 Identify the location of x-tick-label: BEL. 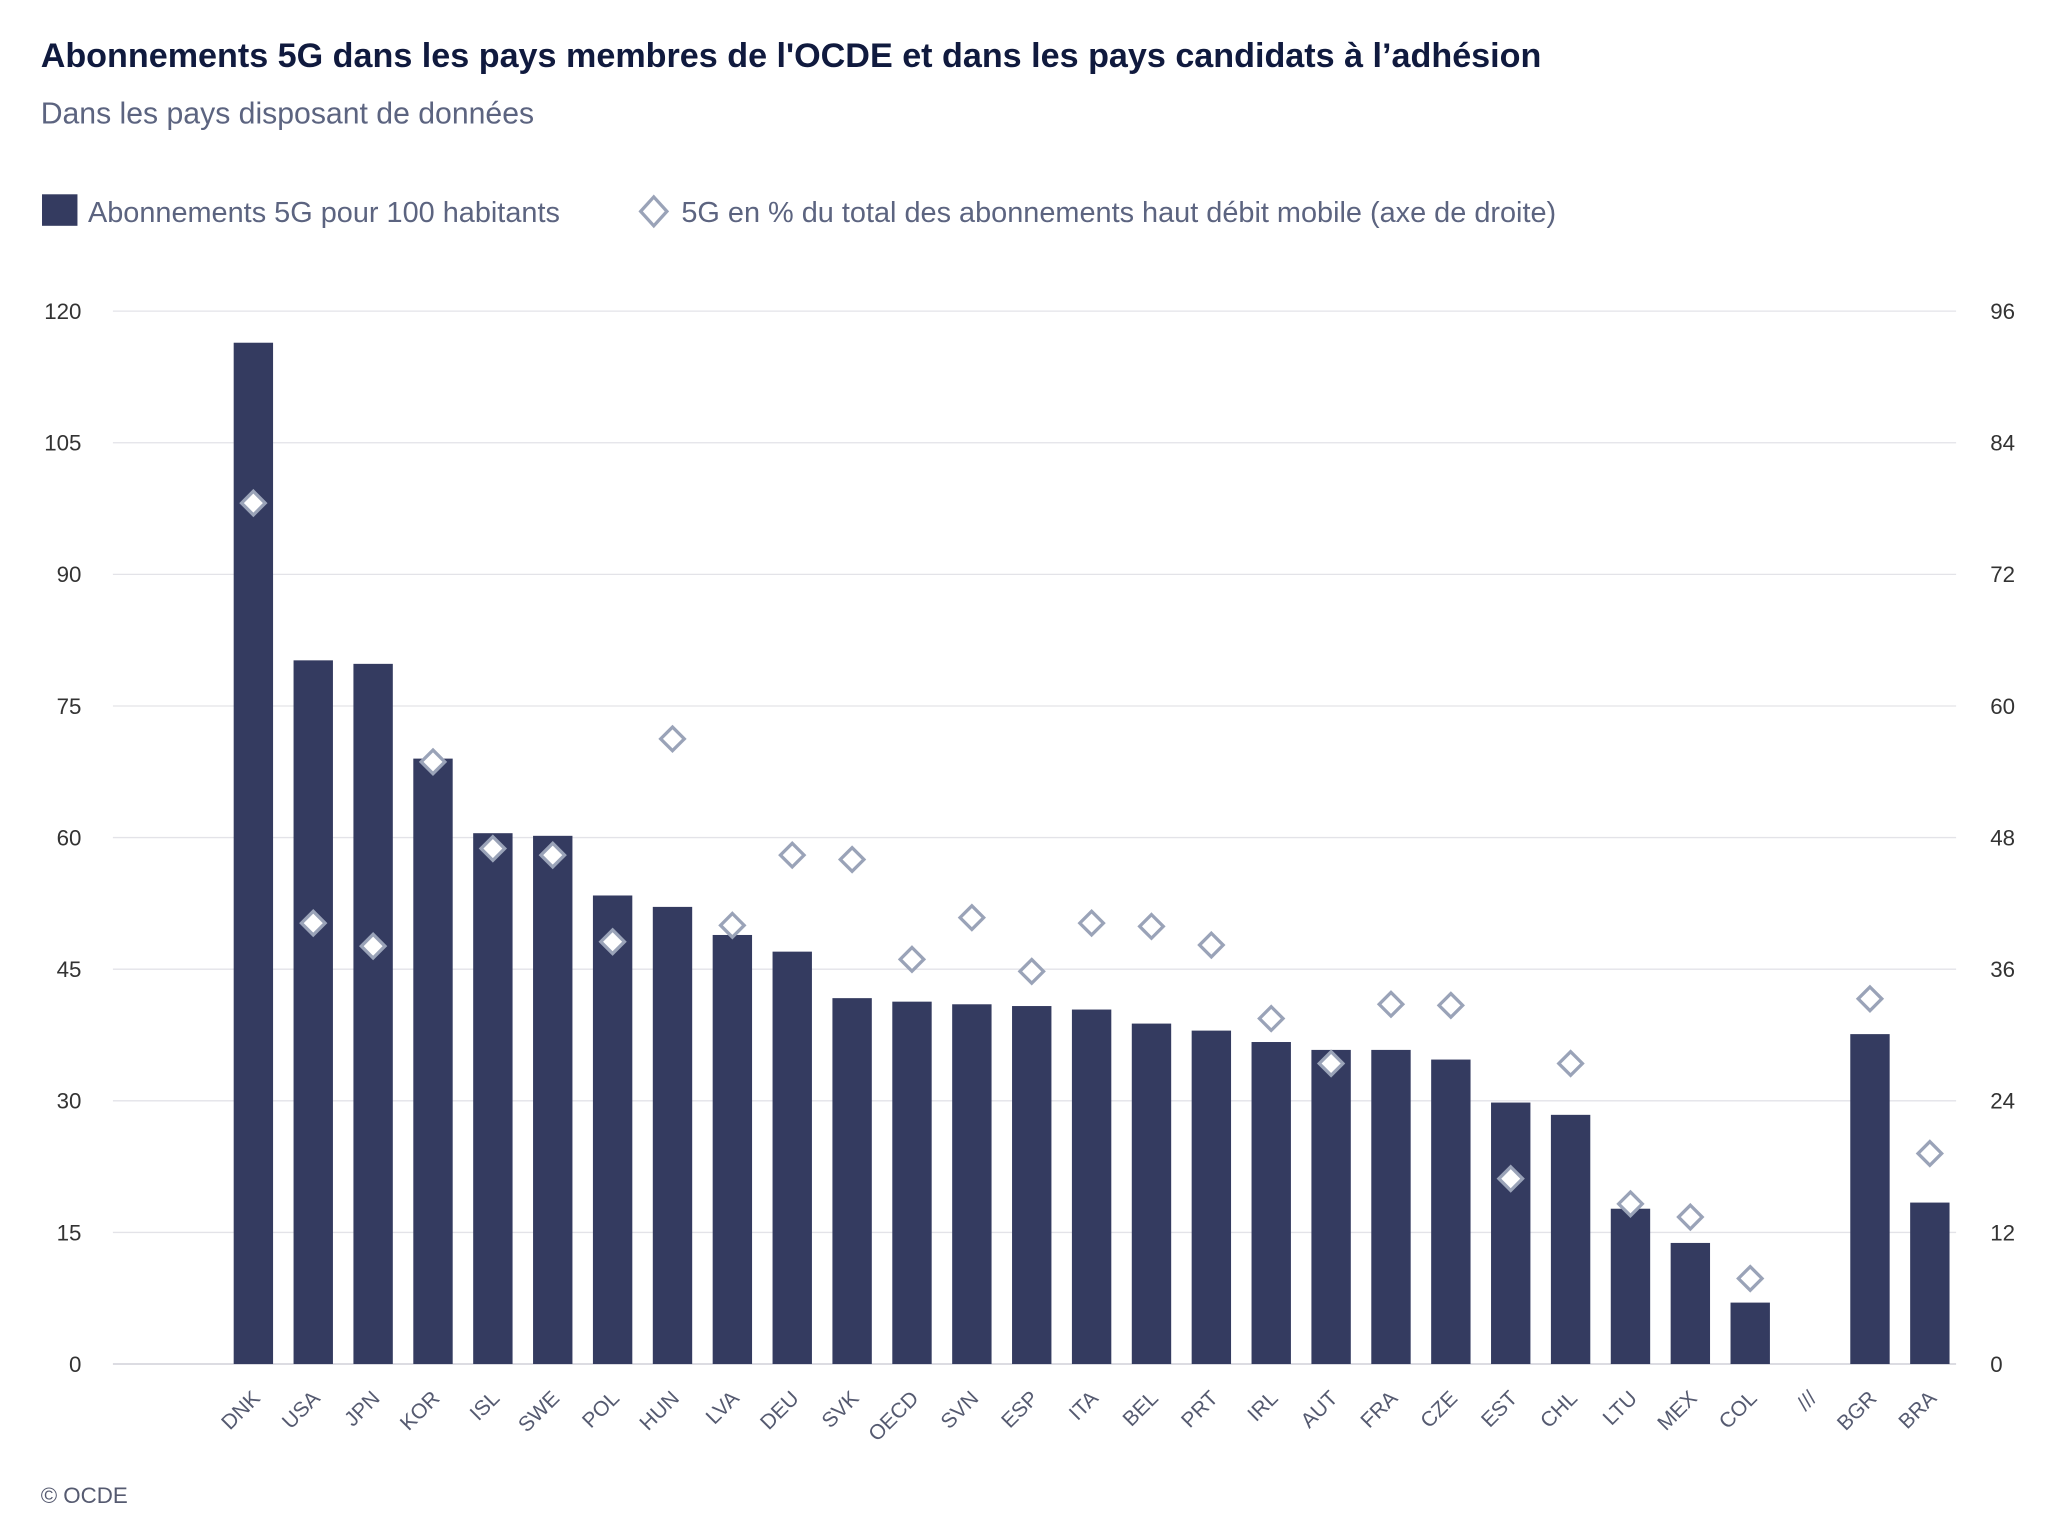
(1141, 1409).